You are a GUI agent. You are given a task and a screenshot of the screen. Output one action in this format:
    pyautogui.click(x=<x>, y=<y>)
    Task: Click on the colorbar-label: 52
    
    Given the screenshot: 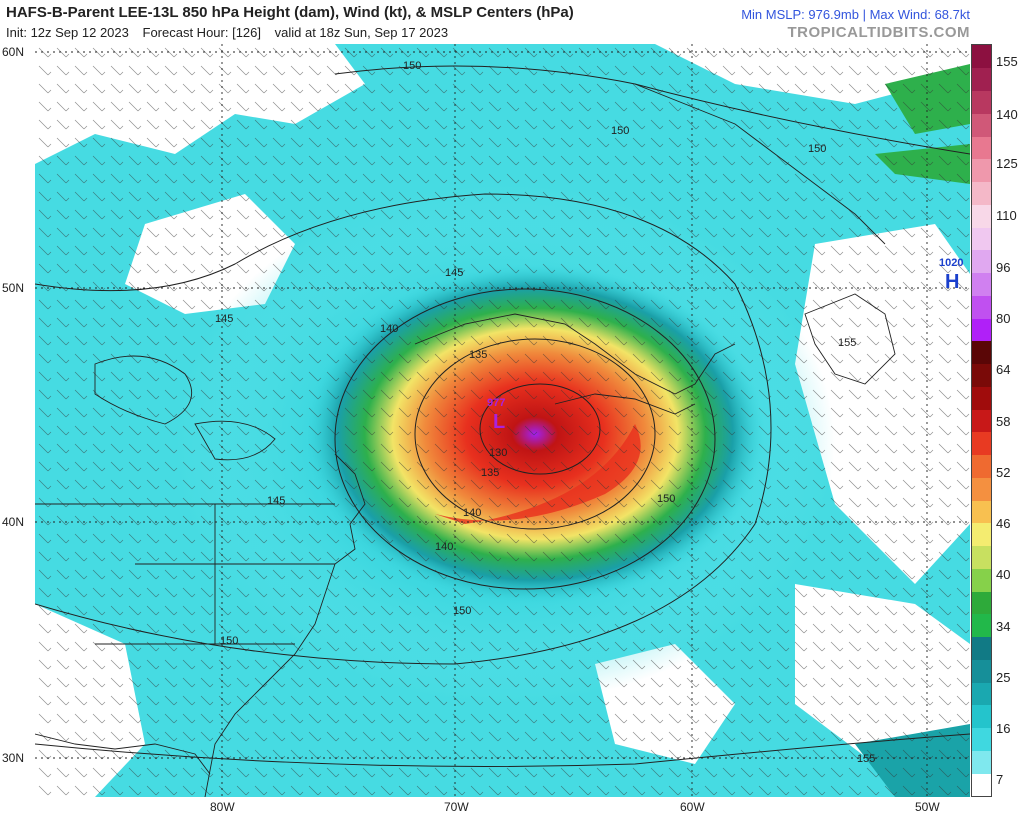 What is the action you would take?
    pyautogui.click(x=1003, y=472)
    